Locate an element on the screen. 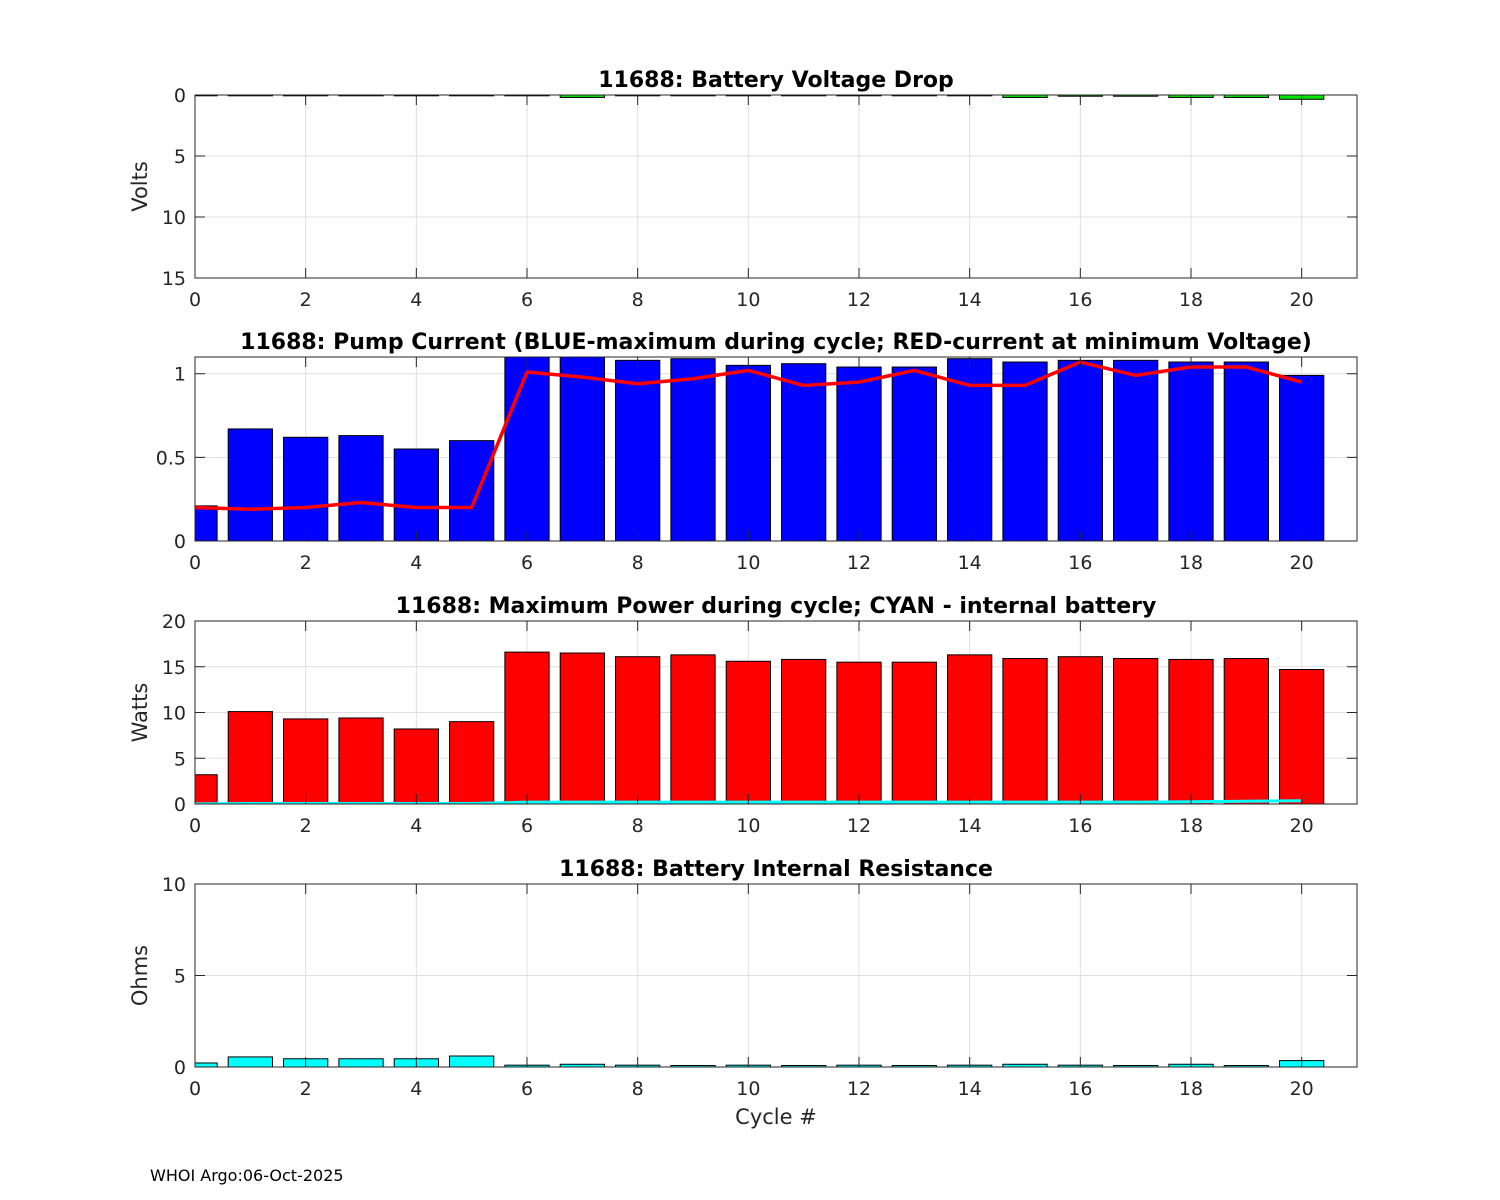  plot-content is located at coordinates (760, 727).